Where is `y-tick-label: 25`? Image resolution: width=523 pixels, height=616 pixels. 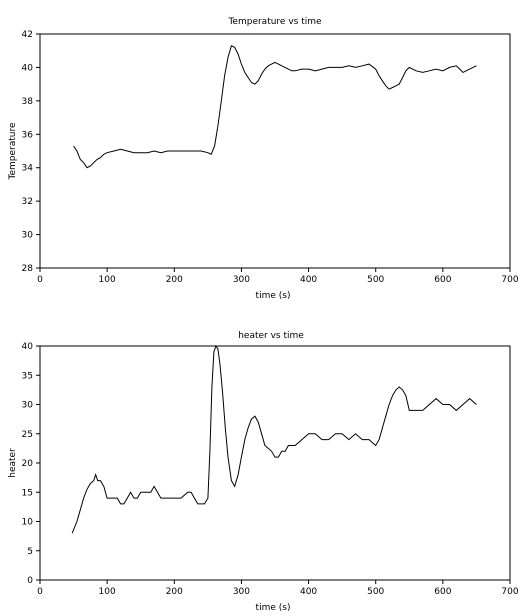
y-tick-label: 25 is located at coordinates (27, 435).